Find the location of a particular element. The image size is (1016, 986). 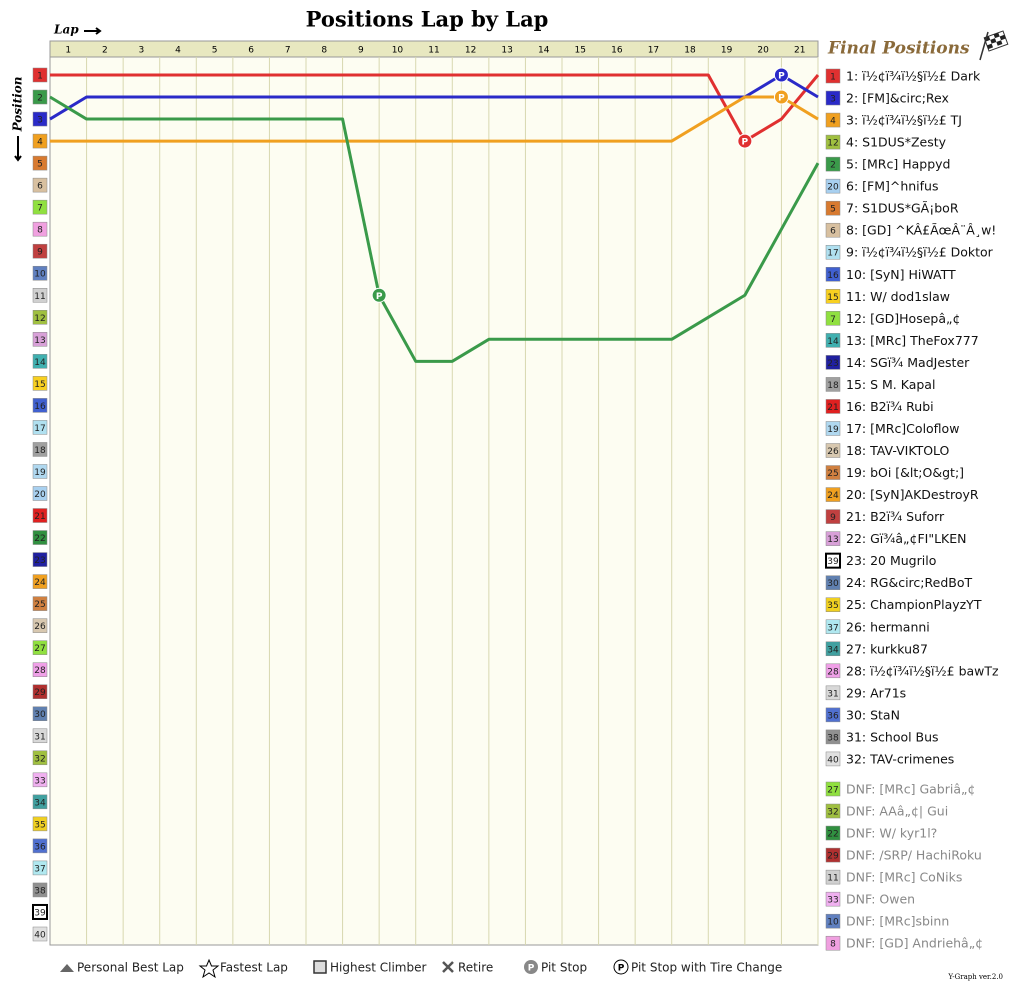

y-tick-label: 23 is located at coordinates (39, 561).